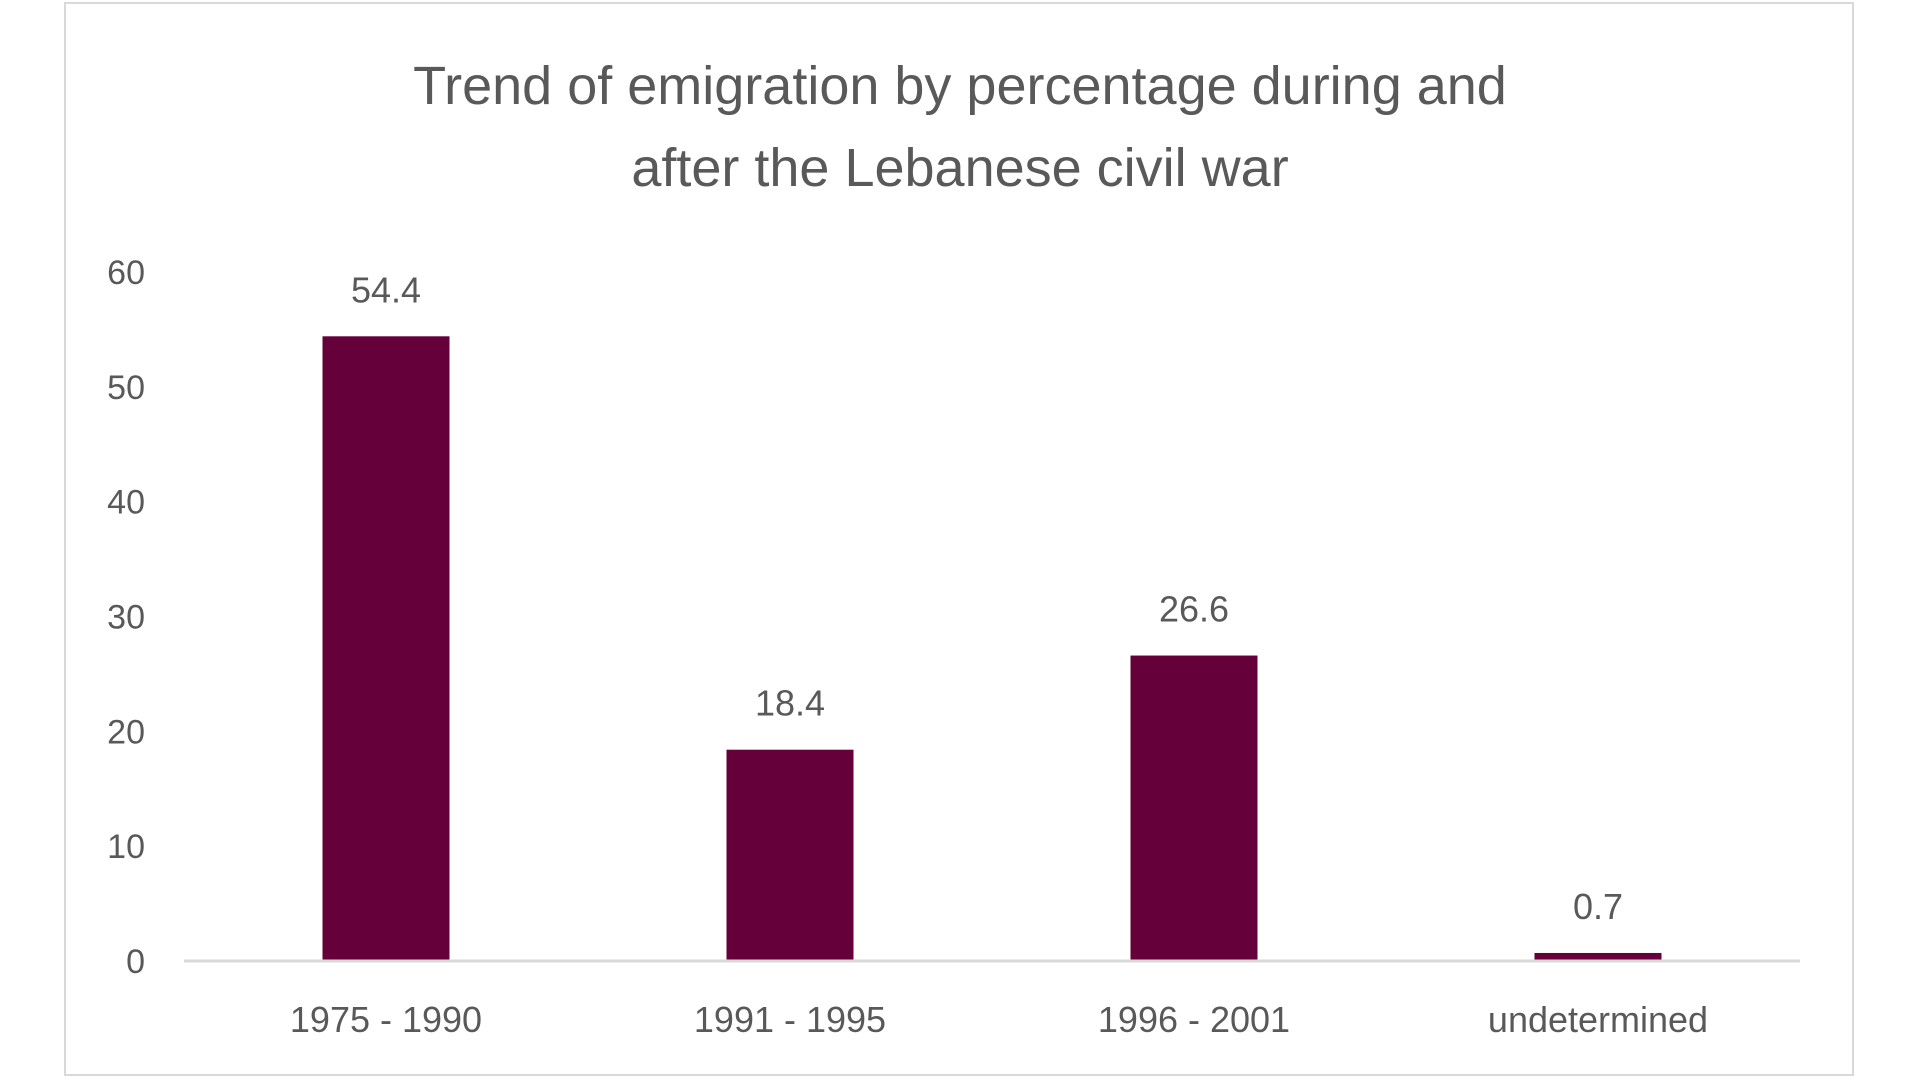  Describe the element at coordinates (1598, 1019) in the screenshot. I see `x-category-label: undetermined` at that location.